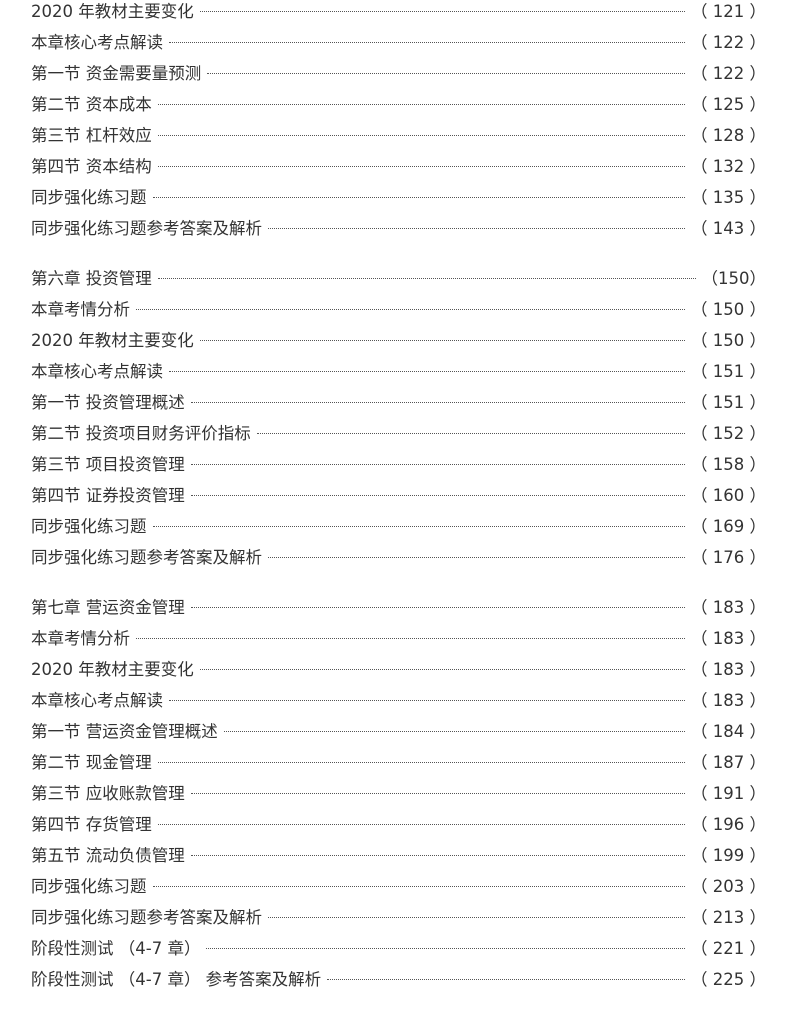 The image size is (790, 1014). I want to click on entry-title: 第三节 应收账款管理, so click(108, 793).